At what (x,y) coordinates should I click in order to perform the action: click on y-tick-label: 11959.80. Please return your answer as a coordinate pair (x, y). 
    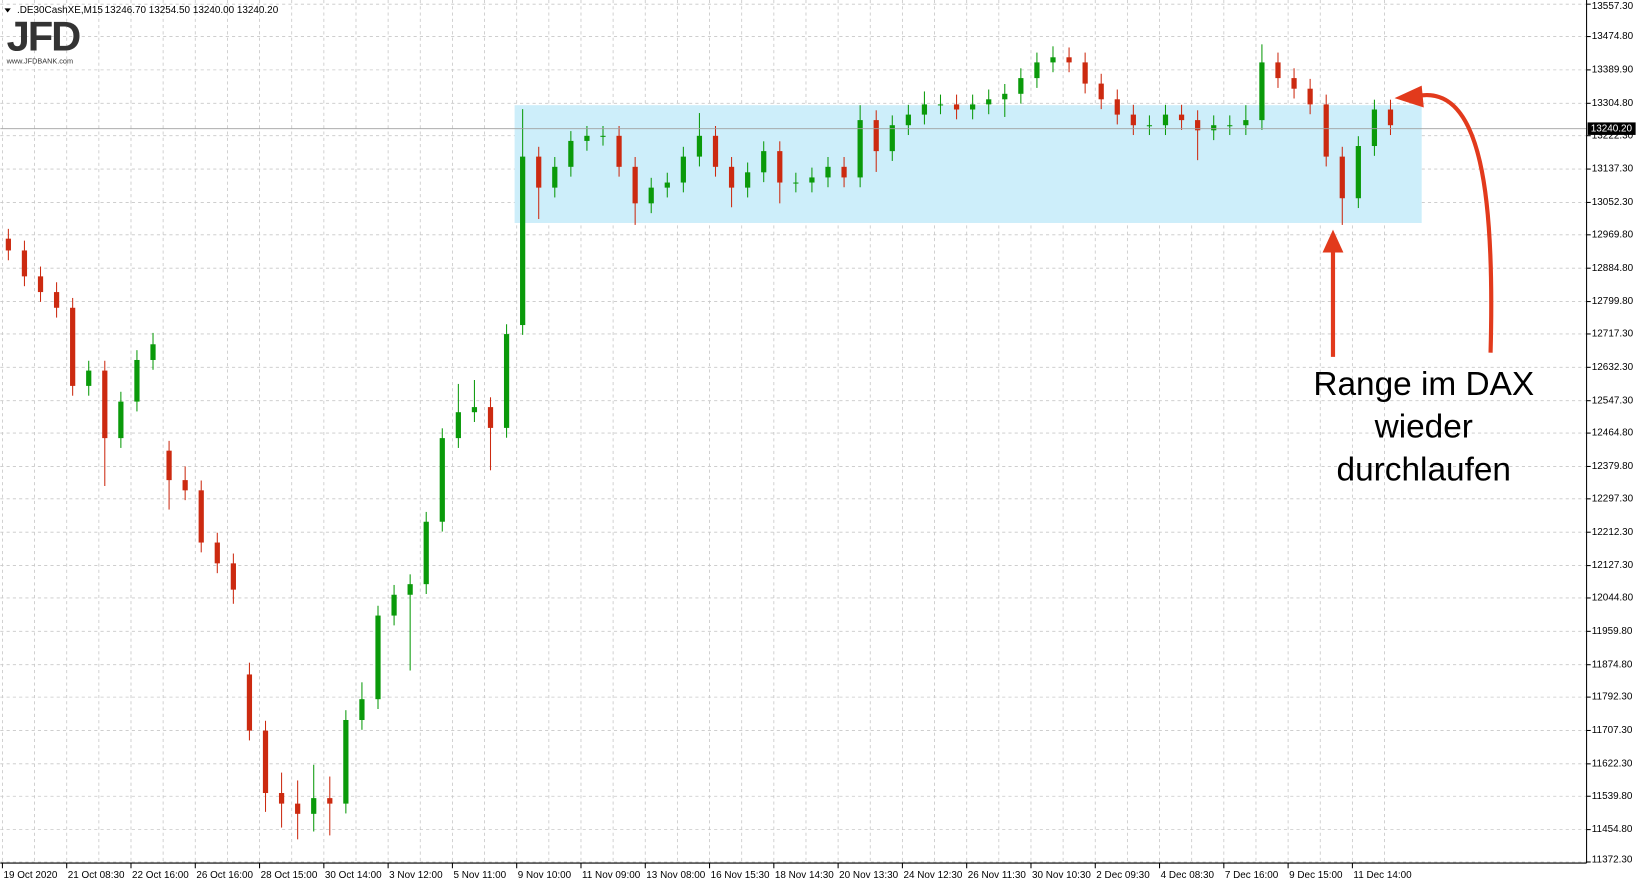
    Looking at the image, I should click on (1612, 631).